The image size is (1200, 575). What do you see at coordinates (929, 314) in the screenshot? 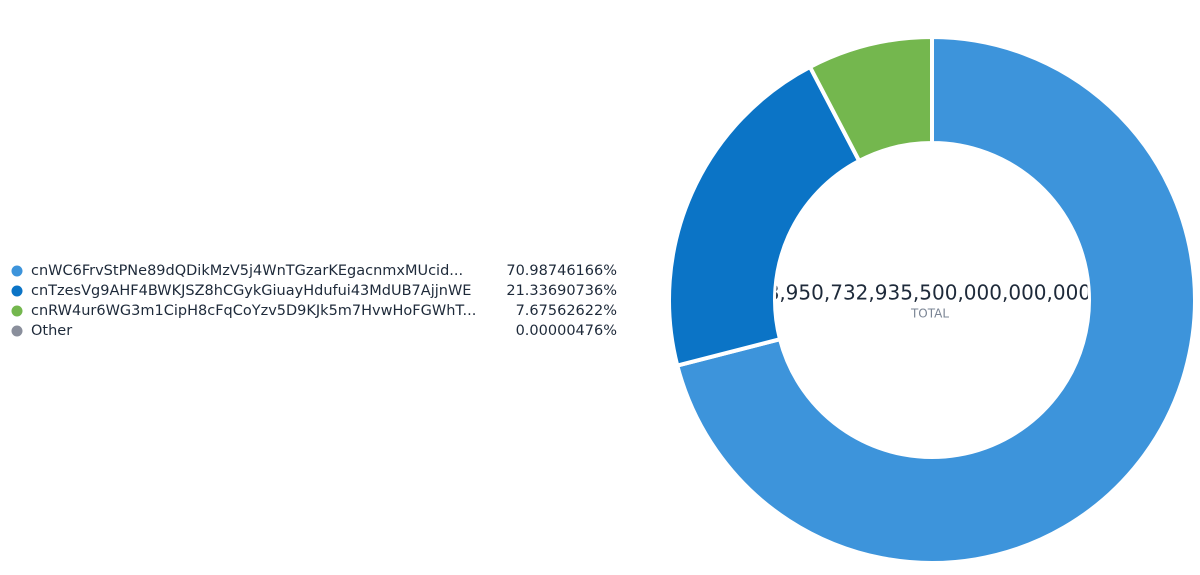
I see `center-label: TOTAL` at bounding box center [929, 314].